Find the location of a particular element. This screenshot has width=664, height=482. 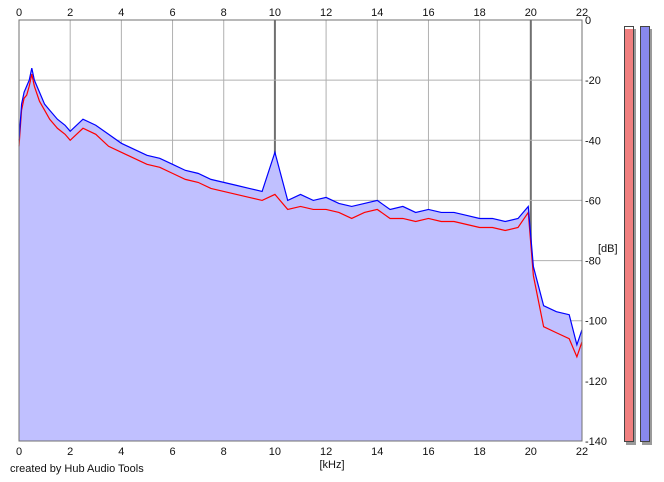

x-tick-label-top: 14 is located at coordinates (377, 13).